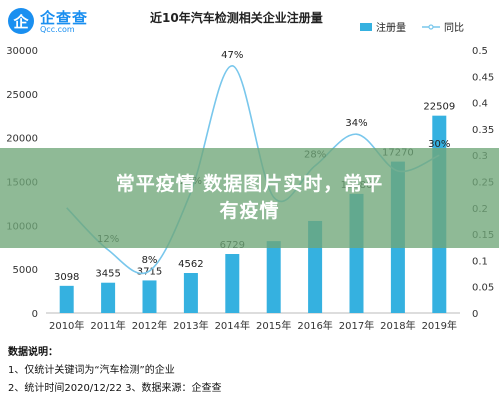 The width and height of the screenshot is (499, 400). What do you see at coordinates (483, 288) in the screenshot?
I see `y-right-tick-label: 0.05` at bounding box center [483, 288].